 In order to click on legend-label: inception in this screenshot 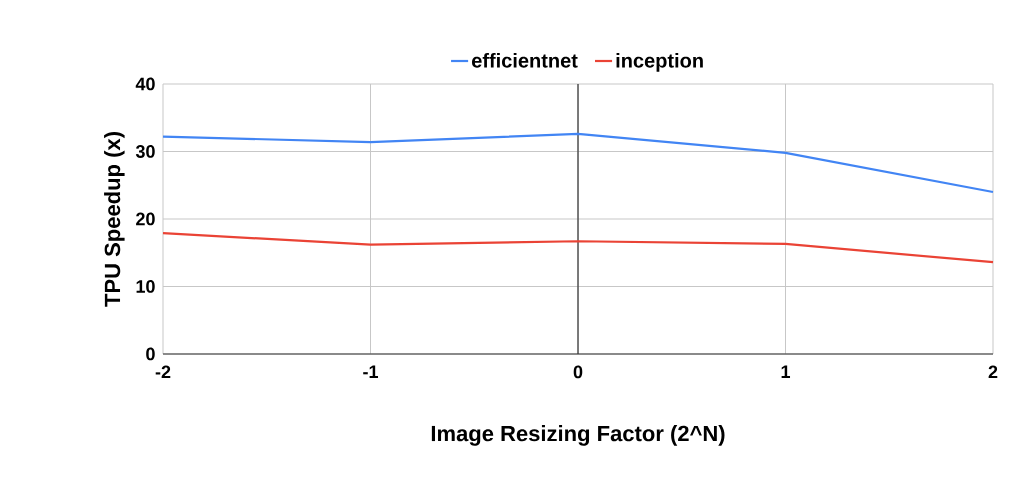, I will do `click(659, 62)`.